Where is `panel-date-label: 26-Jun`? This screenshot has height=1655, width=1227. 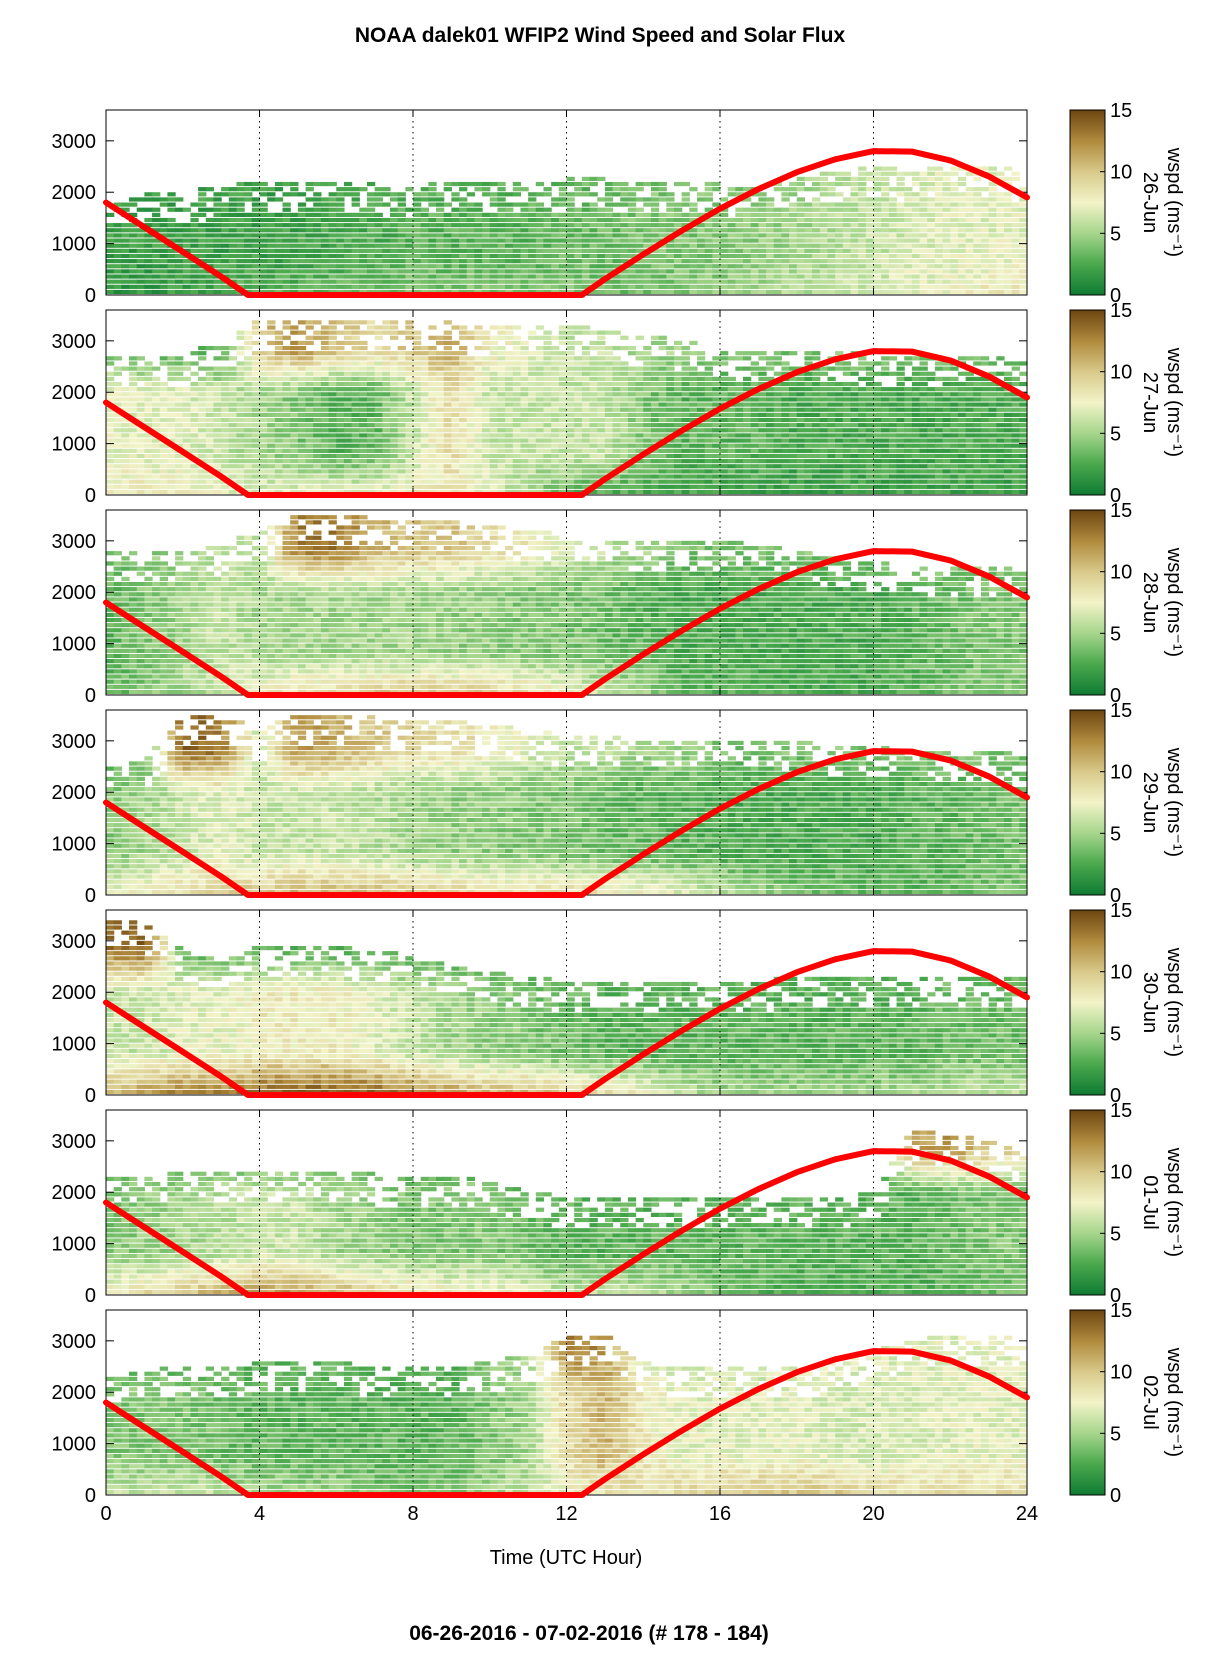 panel-date-label: 26-Jun is located at coordinates (1150, 202).